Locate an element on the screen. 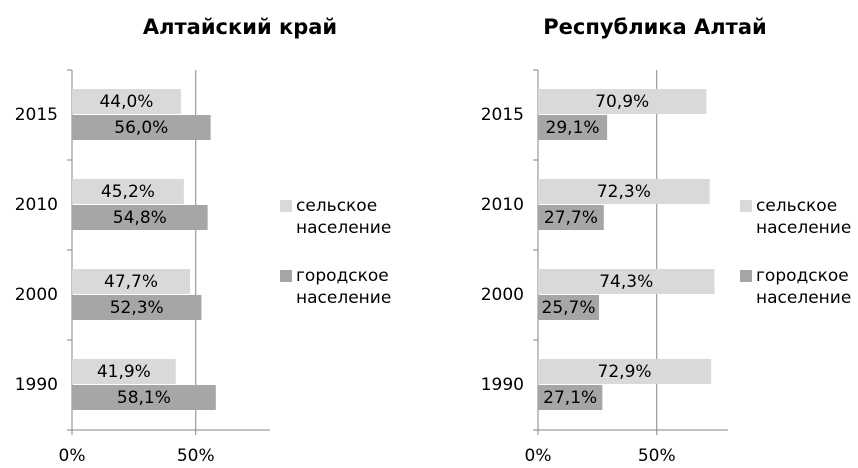 The image size is (858, 468). bar-label: 27,7% is located at coordinates (571, 218).